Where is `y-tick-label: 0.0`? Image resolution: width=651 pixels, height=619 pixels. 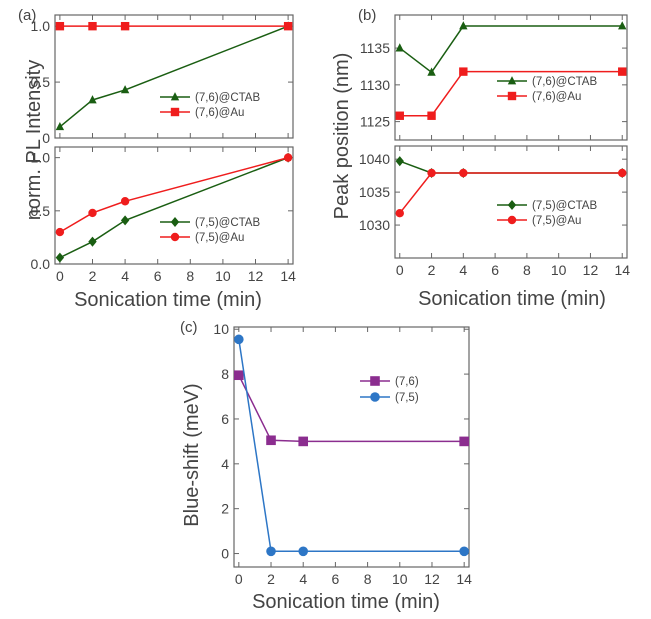 y-tick-label: 0.0 is located at coordinates (41, 264).